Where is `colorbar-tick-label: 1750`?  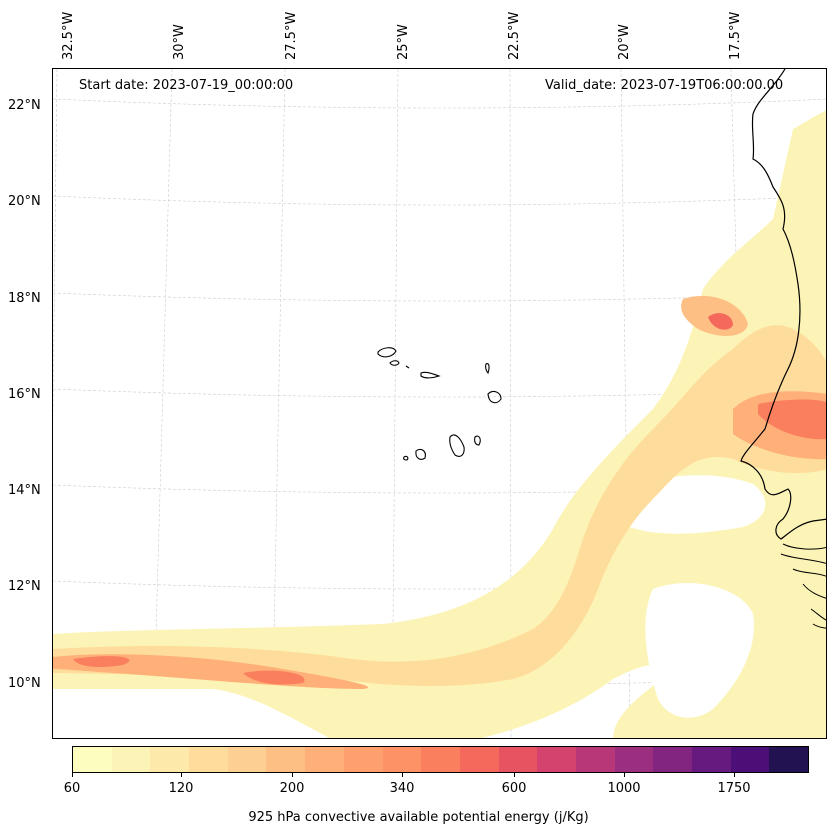
colorbar-tick-label: 1750 is located at coordinates (734, 788).